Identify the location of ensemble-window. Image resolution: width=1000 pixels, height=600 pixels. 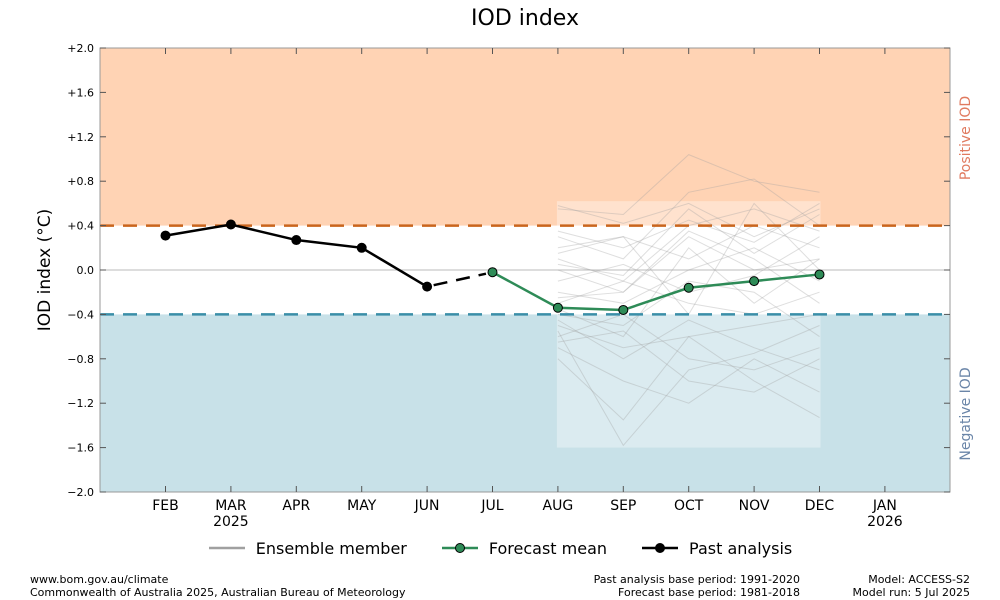
(688, 324).